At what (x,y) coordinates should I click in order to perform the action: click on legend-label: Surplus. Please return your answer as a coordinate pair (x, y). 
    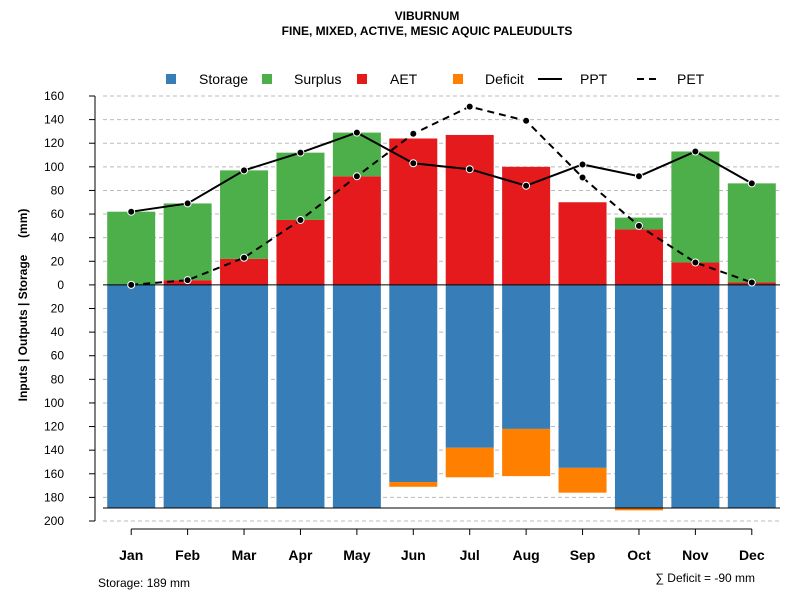
    Looking at the image, I should click on (317, 79).